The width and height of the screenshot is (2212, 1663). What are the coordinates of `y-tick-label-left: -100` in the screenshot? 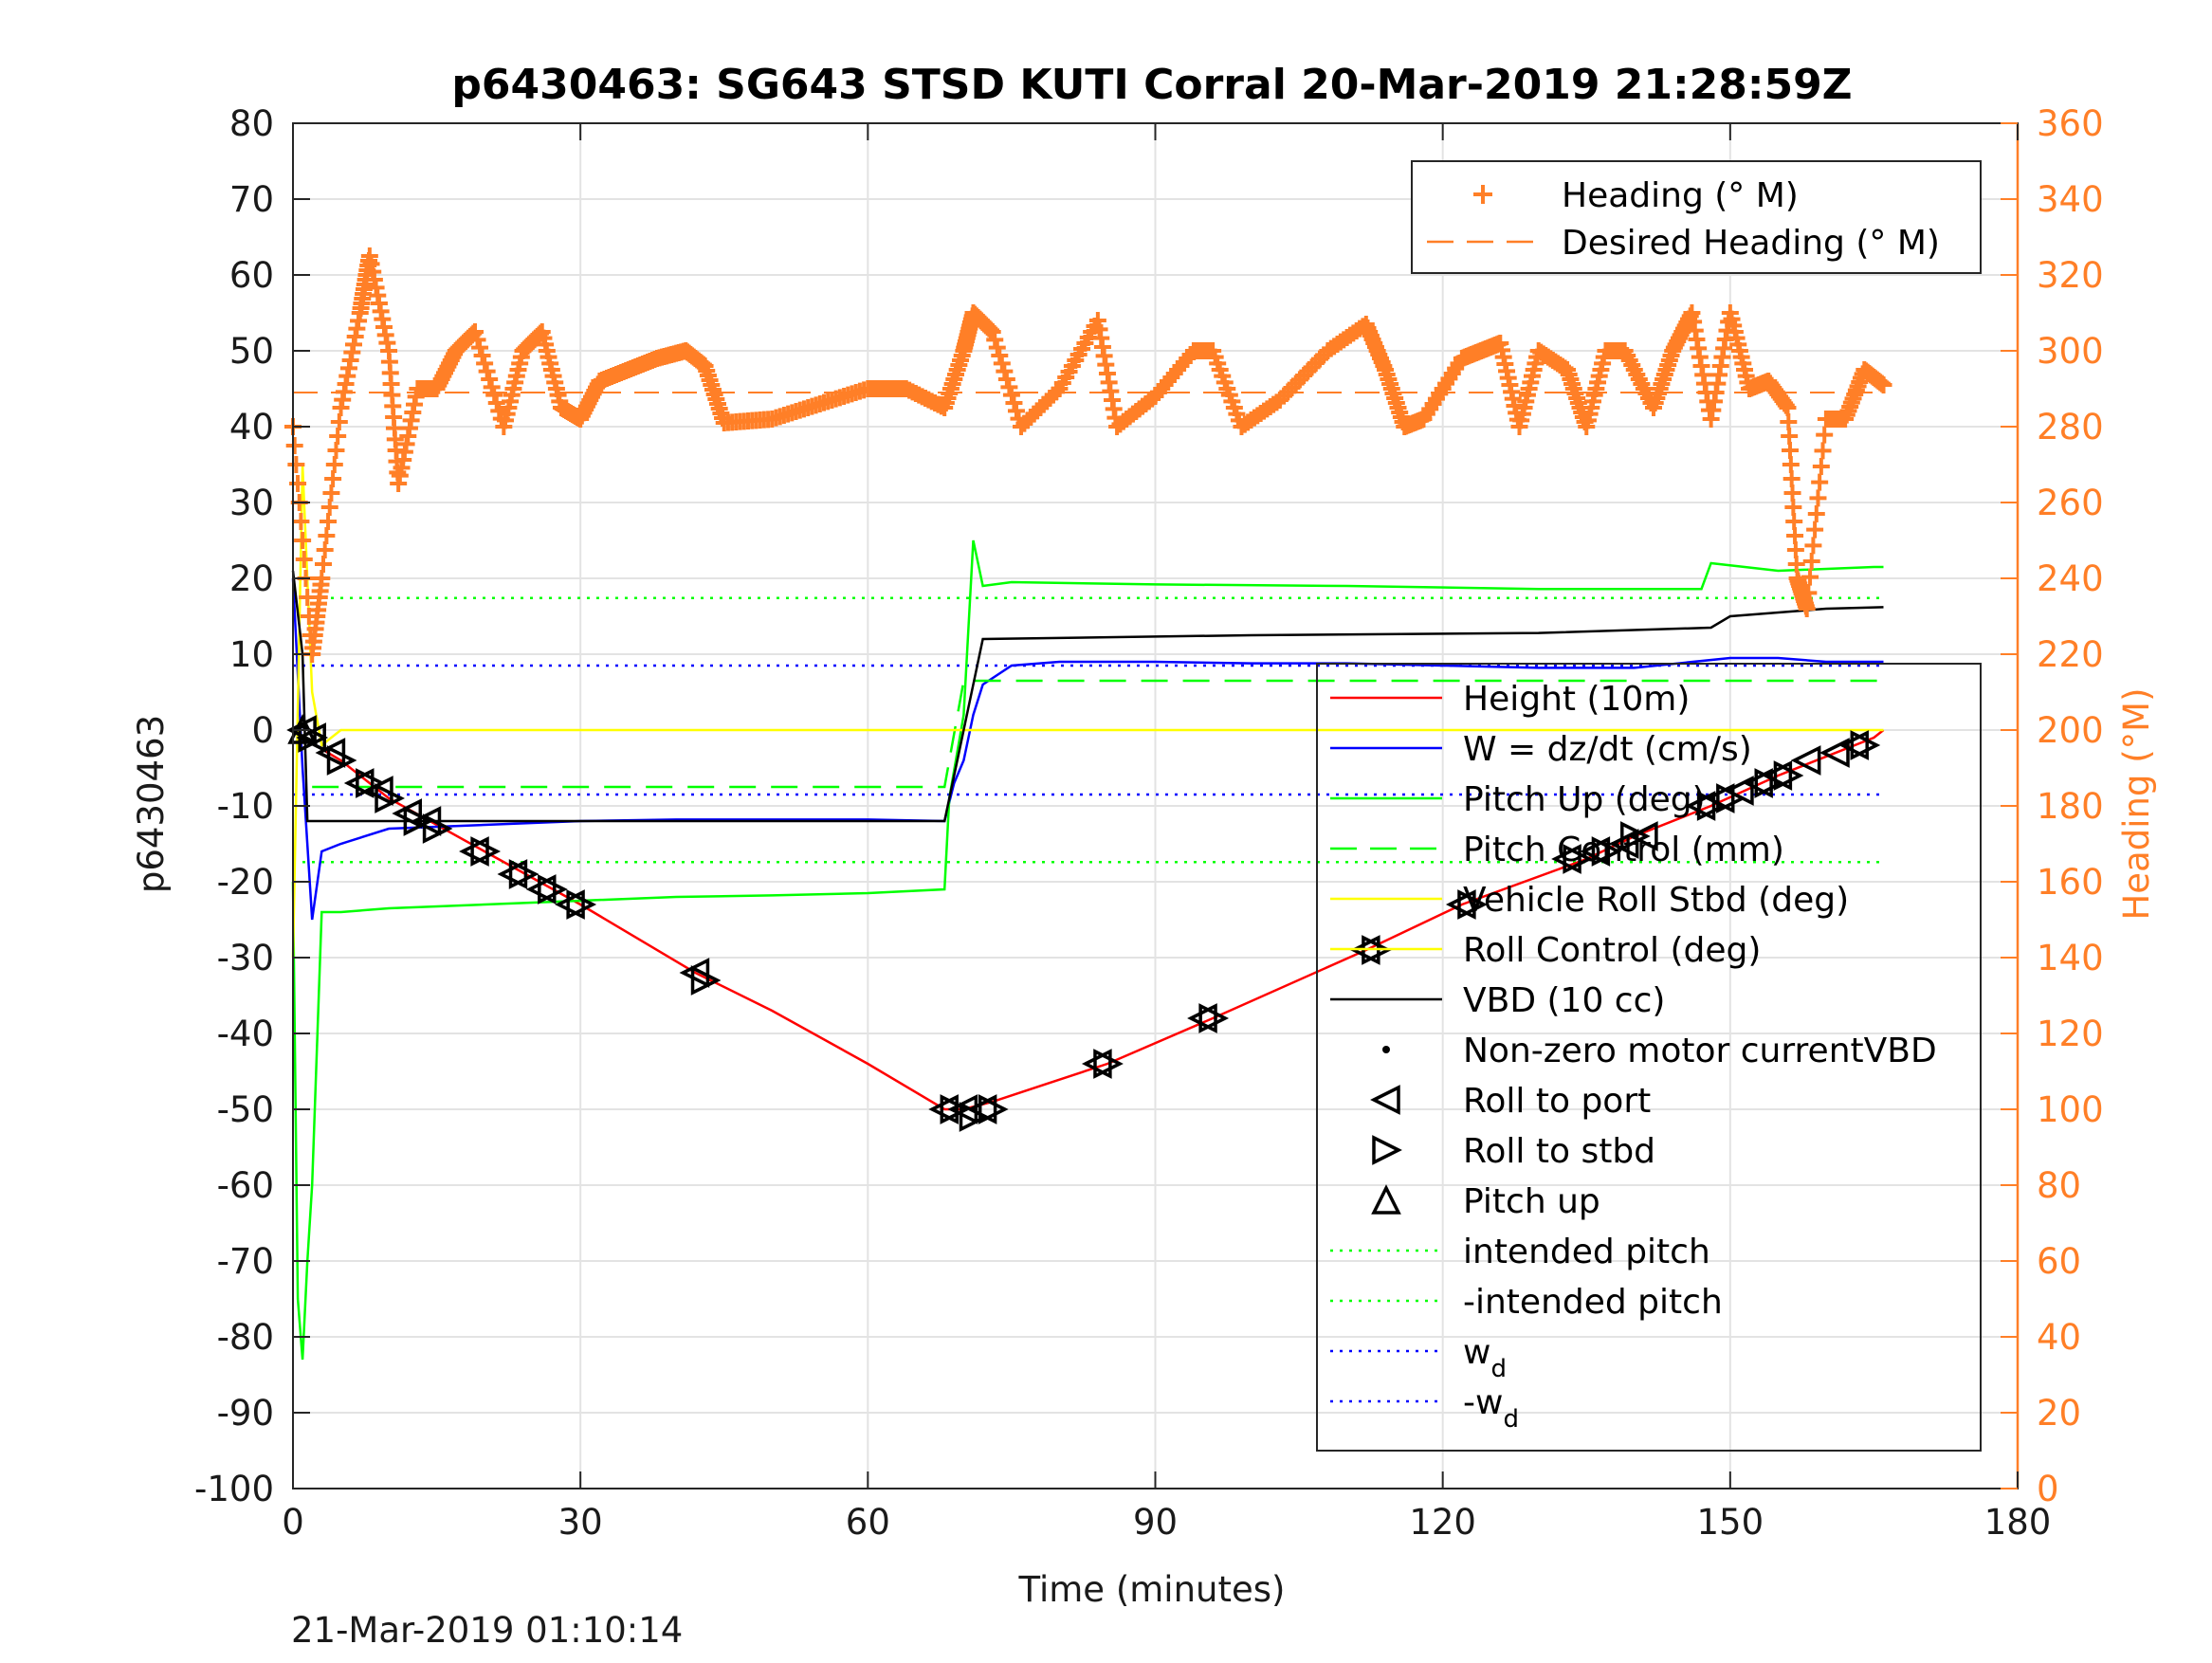 It's located at (234, 1489).